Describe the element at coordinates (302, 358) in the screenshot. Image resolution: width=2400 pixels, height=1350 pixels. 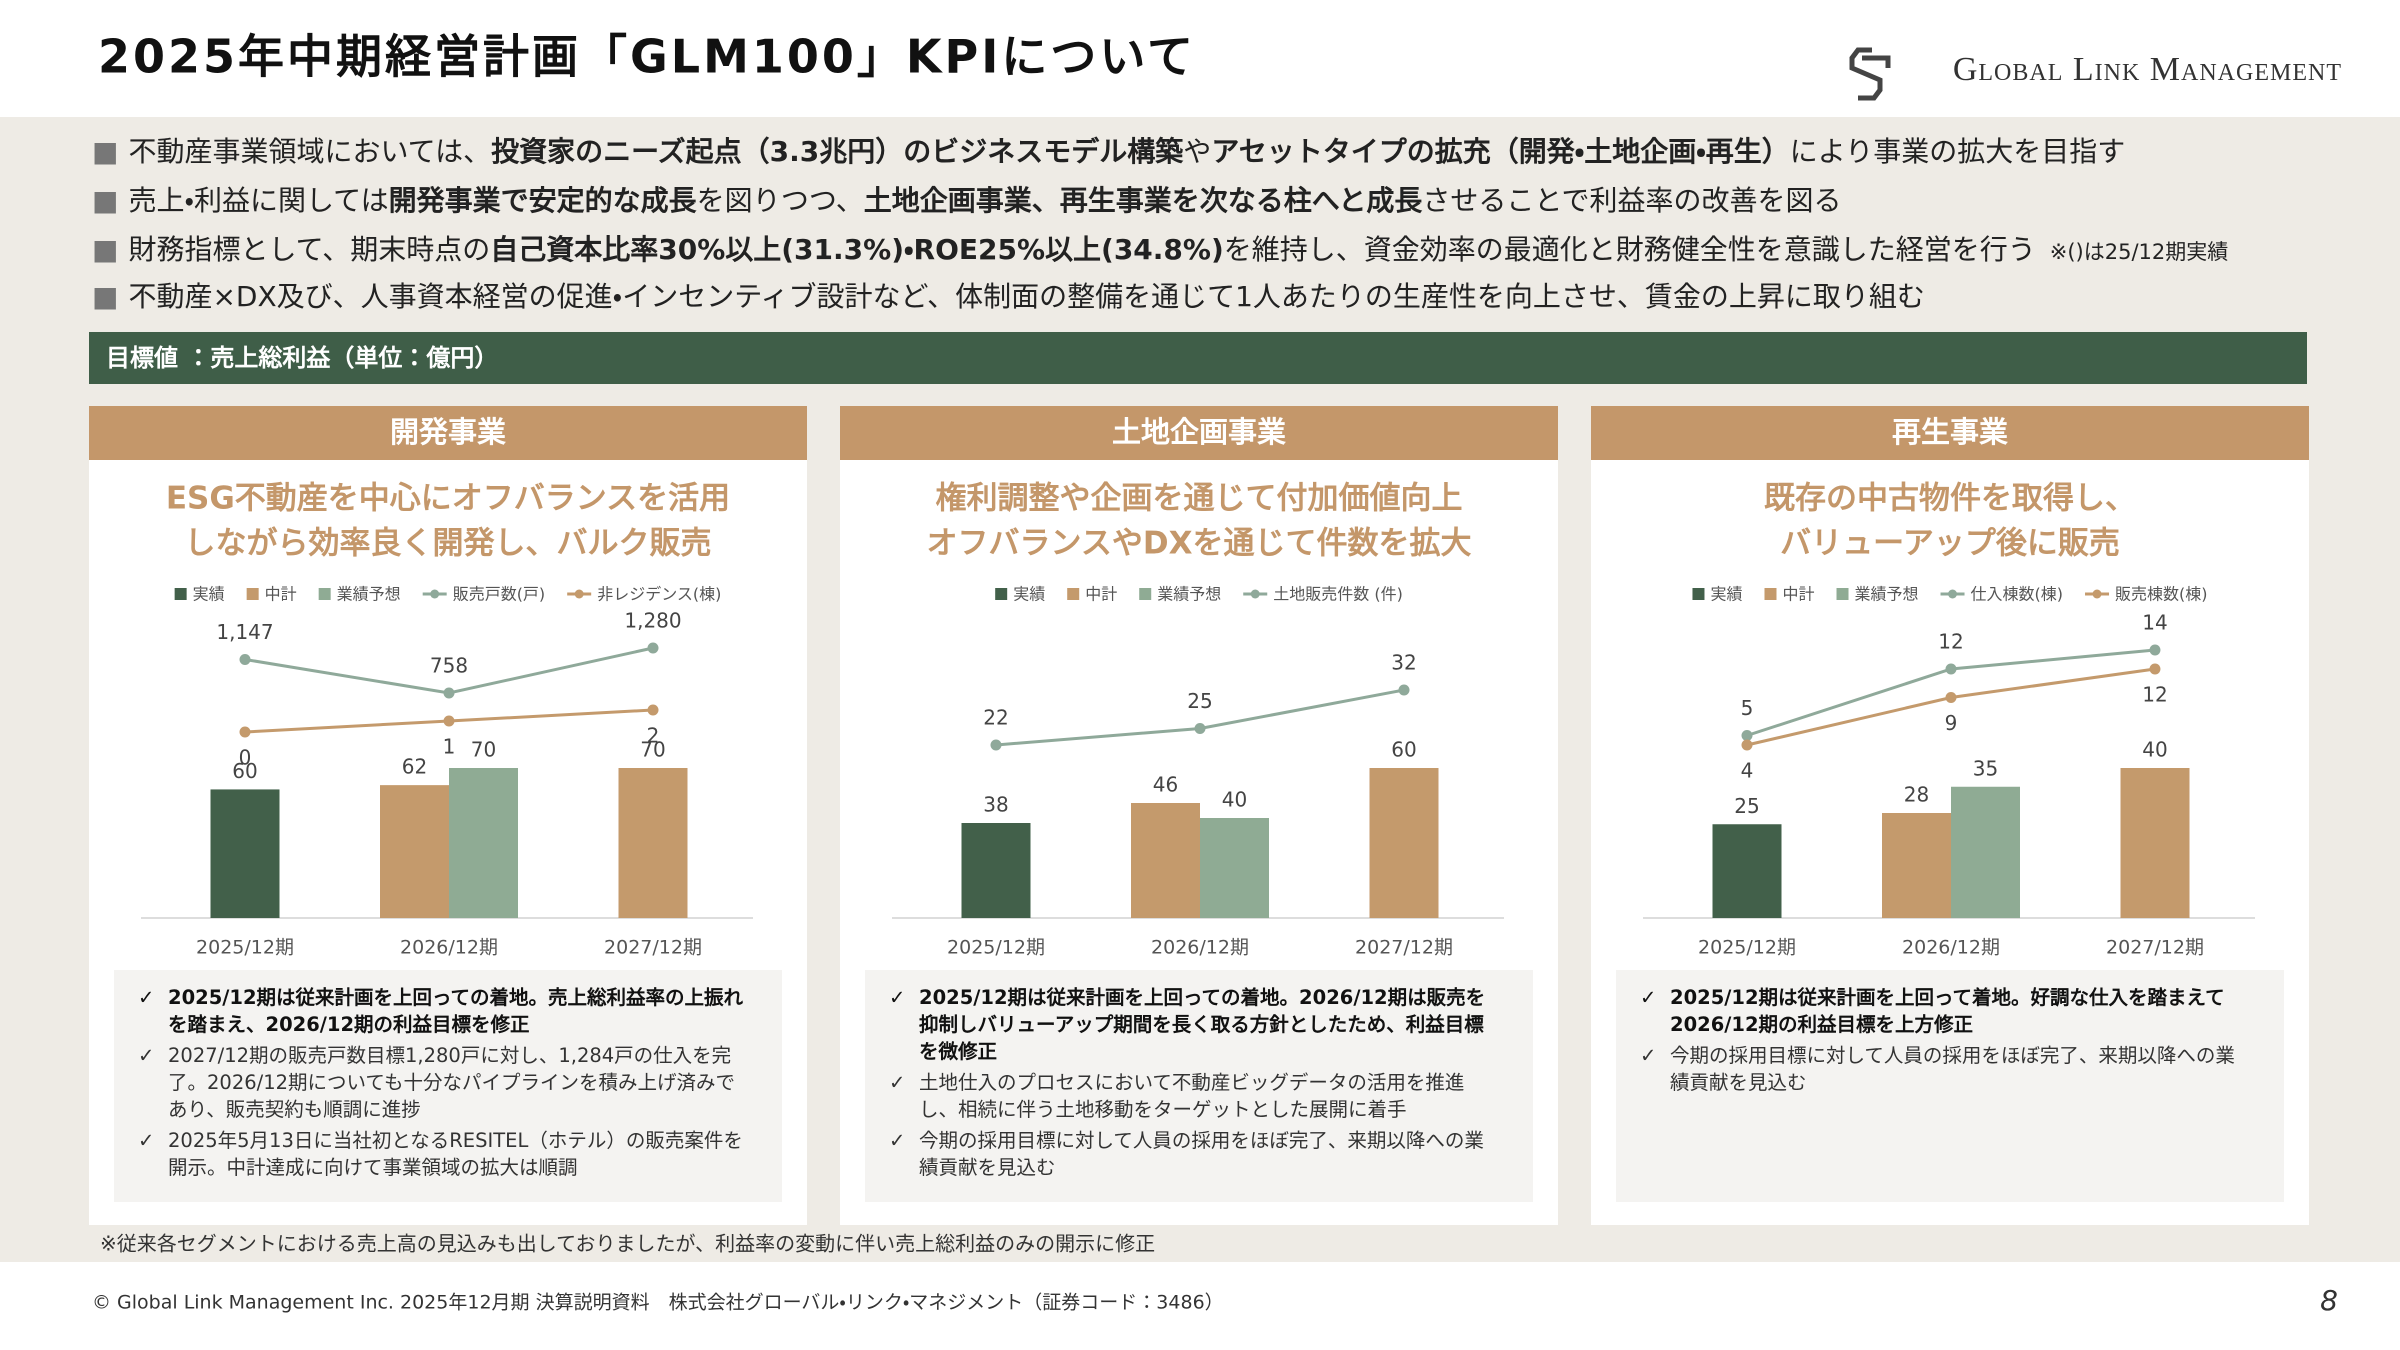
I see `target-label: 目標値 ：売上総利益（単位：億円）` at that location.